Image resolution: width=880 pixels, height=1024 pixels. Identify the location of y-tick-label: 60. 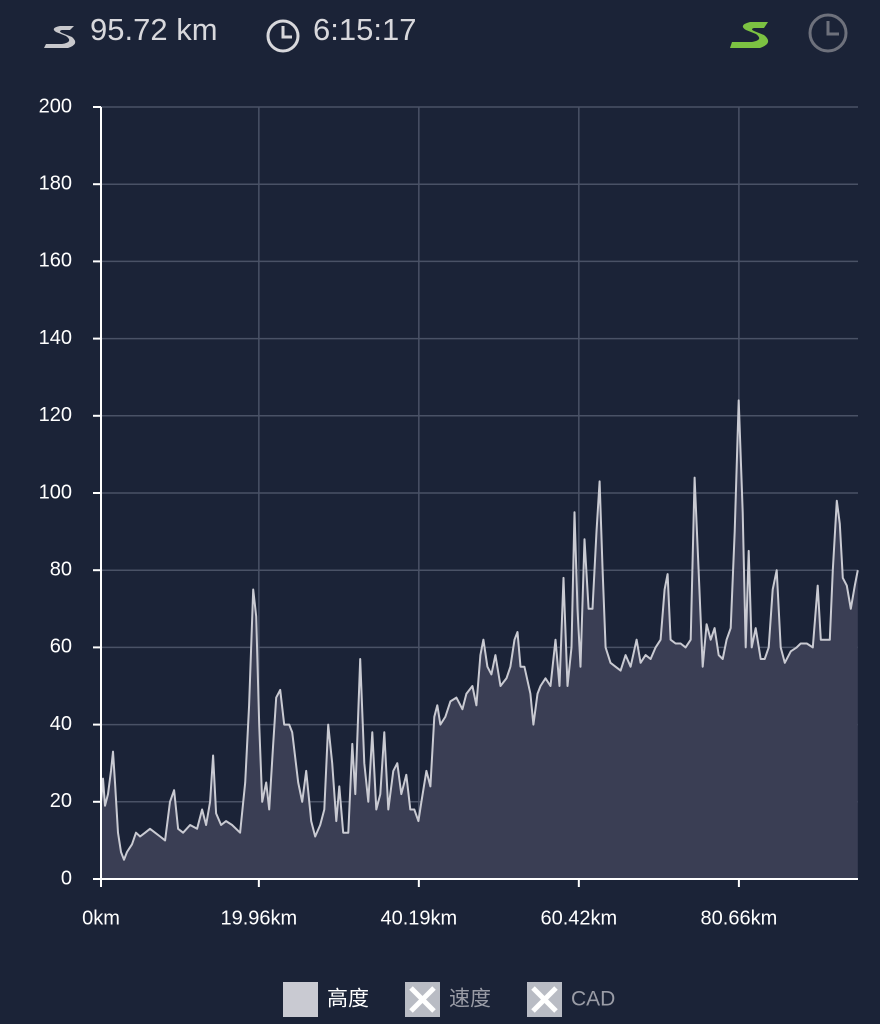
(61, 647).